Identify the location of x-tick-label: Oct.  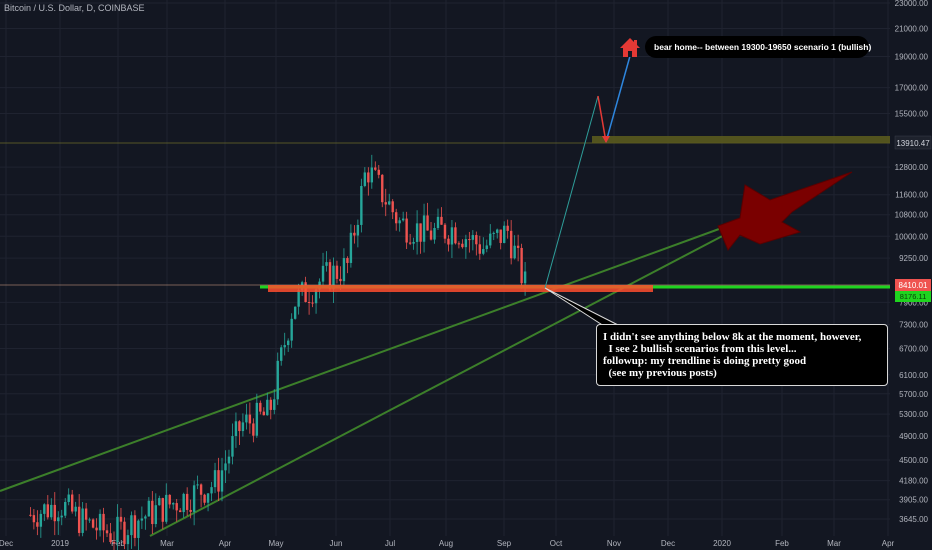
(556, 543).